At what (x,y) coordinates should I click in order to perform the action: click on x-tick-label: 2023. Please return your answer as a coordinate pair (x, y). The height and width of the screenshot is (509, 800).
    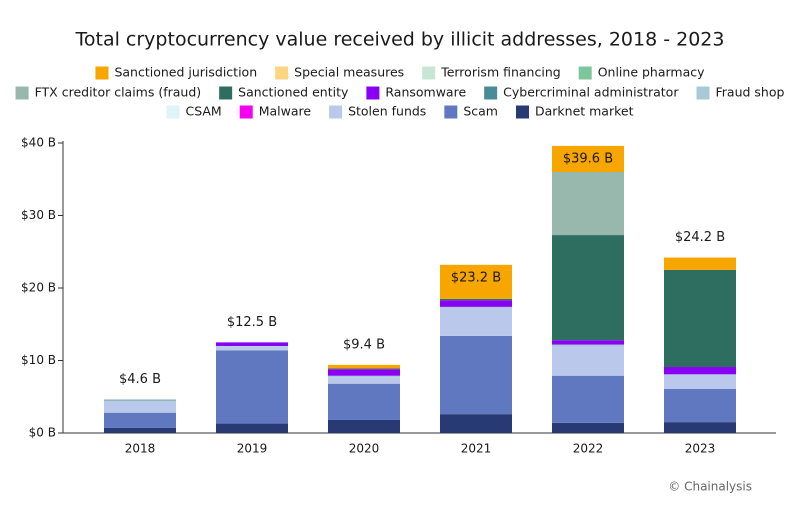
    Looking at the image, I should click on (700, 449).